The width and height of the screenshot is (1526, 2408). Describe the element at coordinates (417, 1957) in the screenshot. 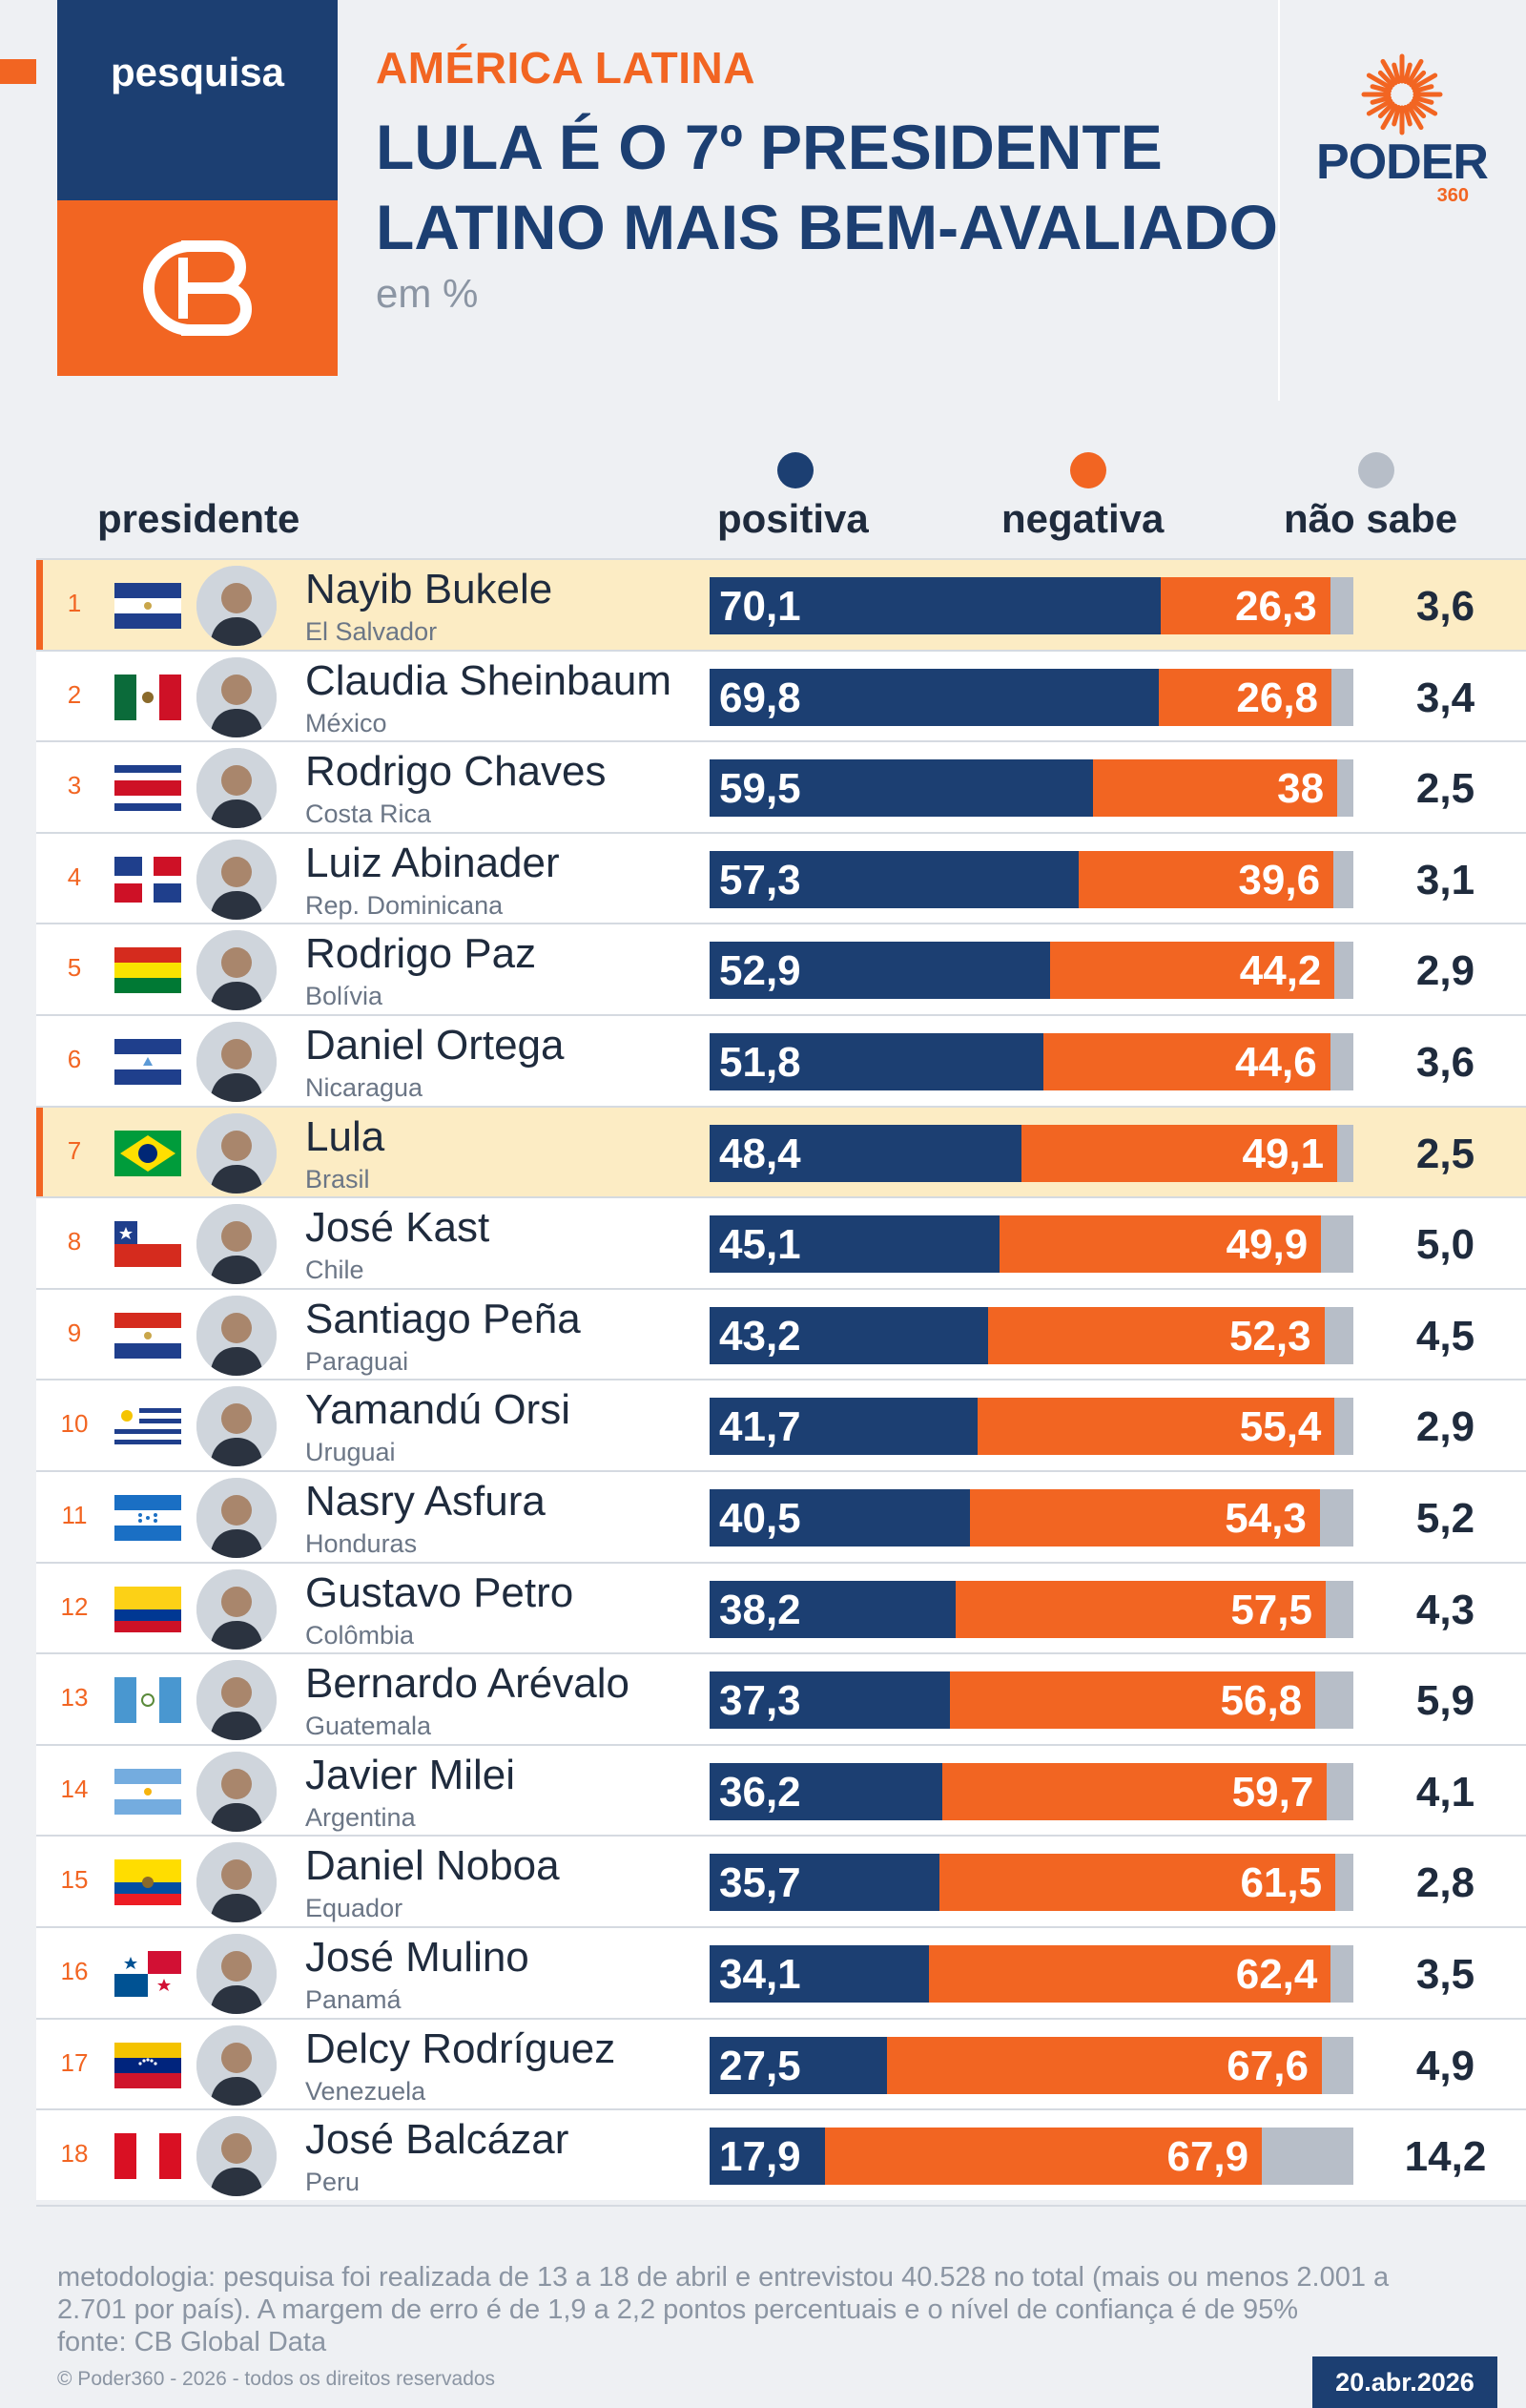

I see `president-name: José Mulino` at that location.